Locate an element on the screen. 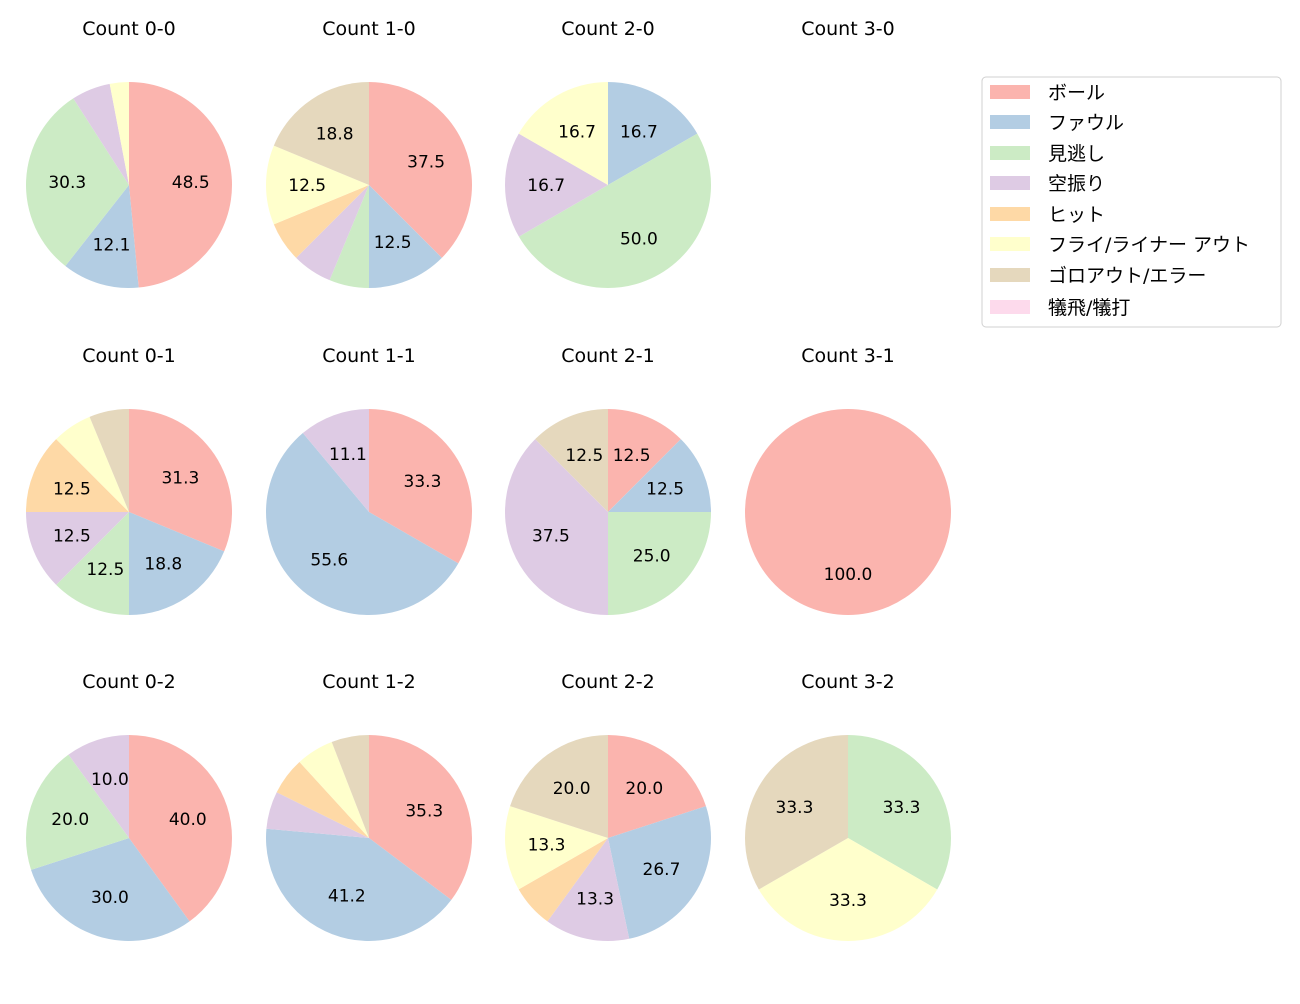 This screenshot has width=1300, height=1004. pie-count-3-2: Count 3-2 33.3 33.3 33.3 is located at coordinates (848, 806).